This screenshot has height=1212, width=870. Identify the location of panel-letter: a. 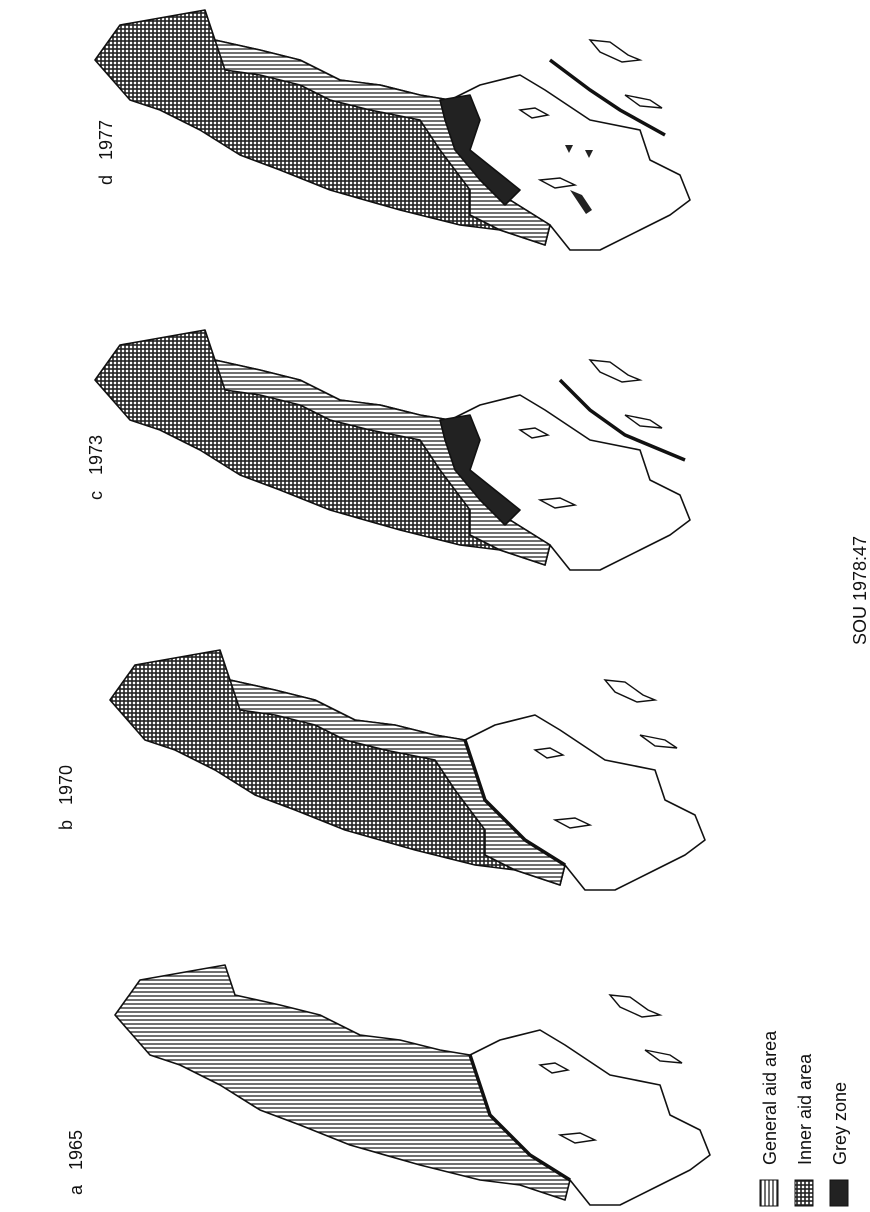
(76, 1189).